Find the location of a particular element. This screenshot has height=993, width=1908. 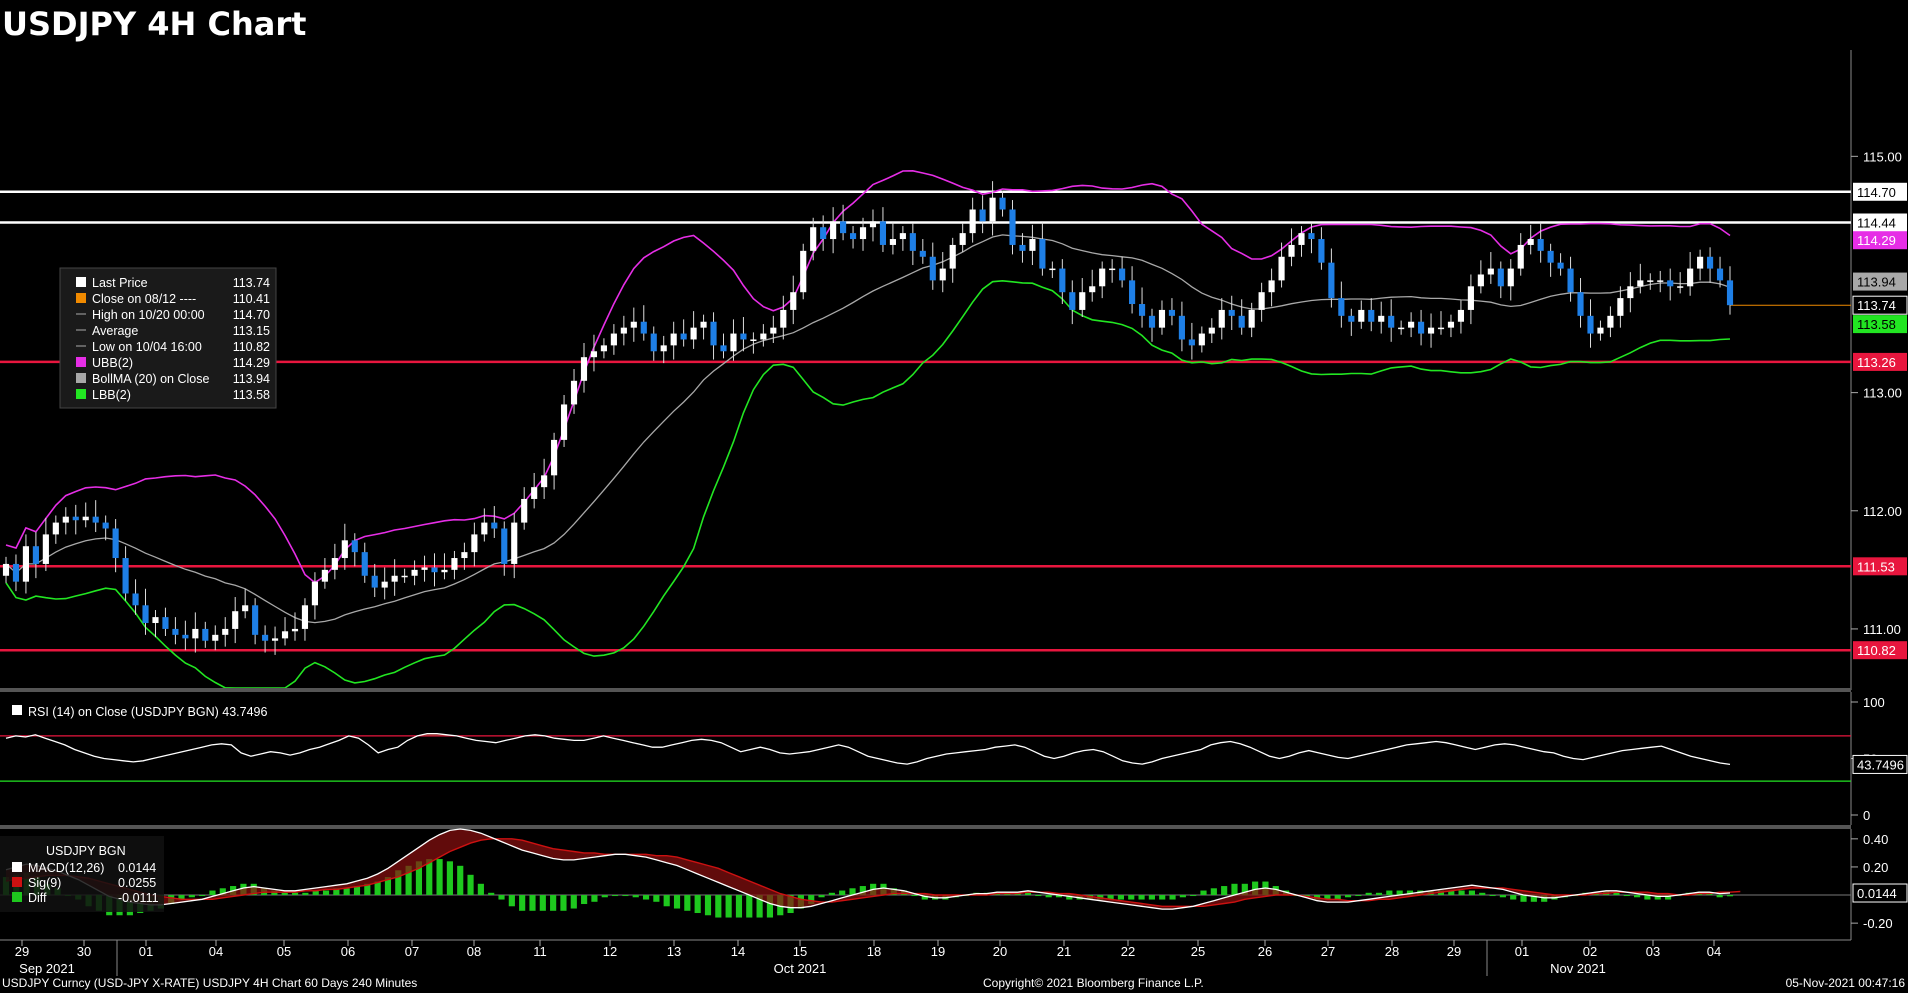

signal-line is located at coordinates (873, 872).